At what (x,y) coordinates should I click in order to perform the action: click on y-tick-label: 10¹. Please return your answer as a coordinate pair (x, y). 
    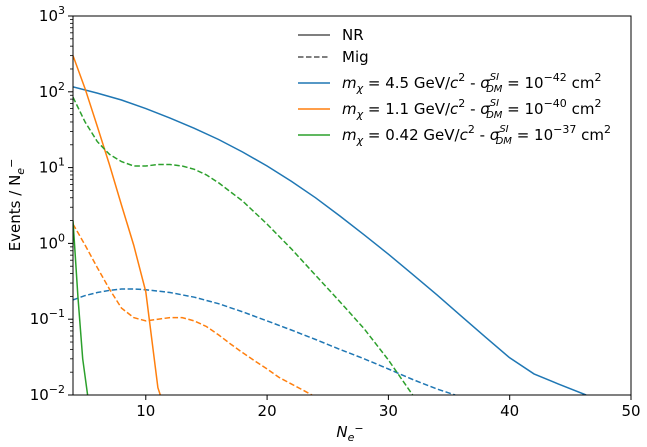
    Looking at the image, I should click on (52, 166).